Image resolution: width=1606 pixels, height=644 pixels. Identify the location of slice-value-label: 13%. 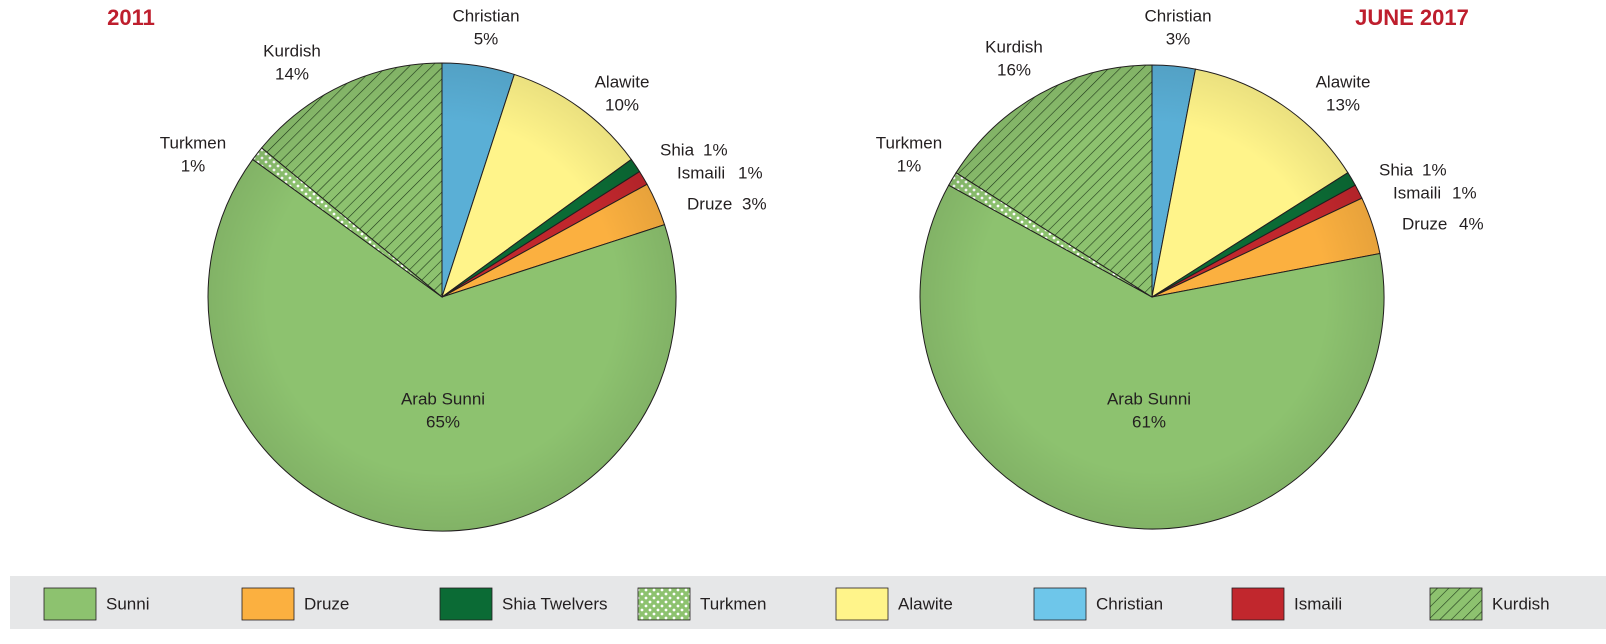
(1343, 104).